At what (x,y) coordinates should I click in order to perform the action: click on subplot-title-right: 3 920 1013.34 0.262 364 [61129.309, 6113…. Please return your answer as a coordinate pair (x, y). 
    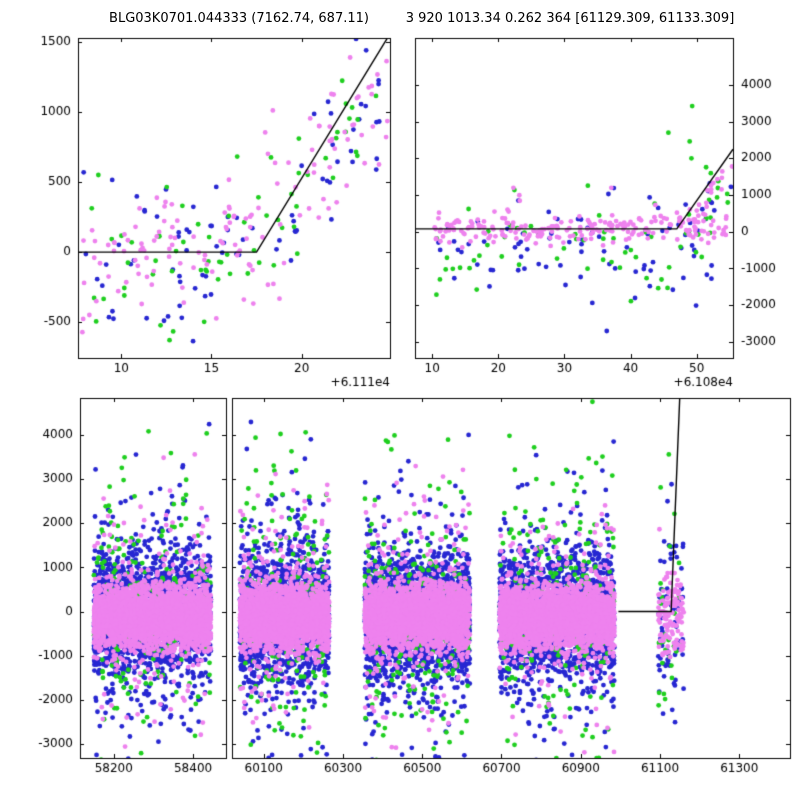
    Looking at the image, I should click on (570, 18).